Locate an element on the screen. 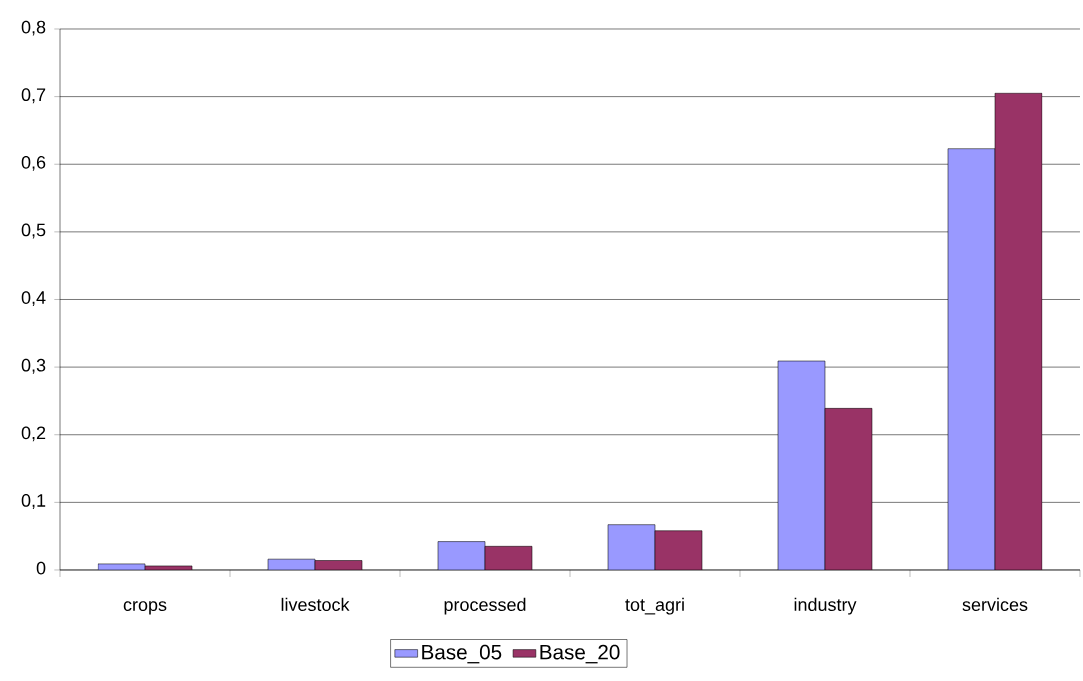  y-tick-label: 0,5 is located at coordinates (33, 231).